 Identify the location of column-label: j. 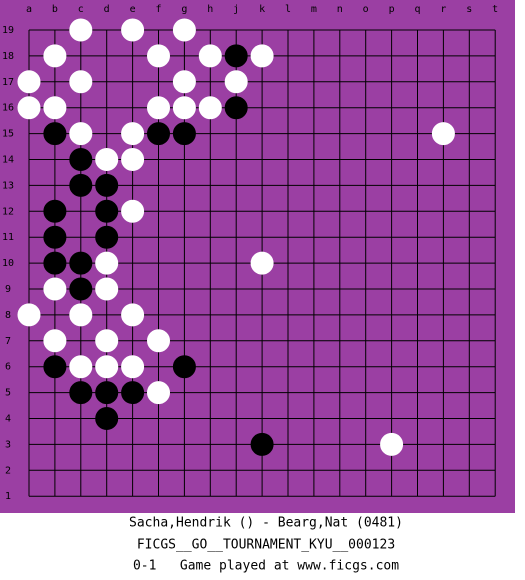
(236, 9).